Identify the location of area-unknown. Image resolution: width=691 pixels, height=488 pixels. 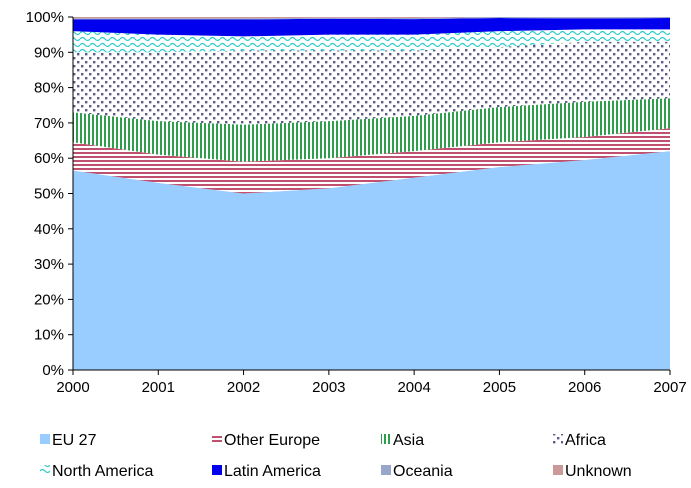
(371, 18).